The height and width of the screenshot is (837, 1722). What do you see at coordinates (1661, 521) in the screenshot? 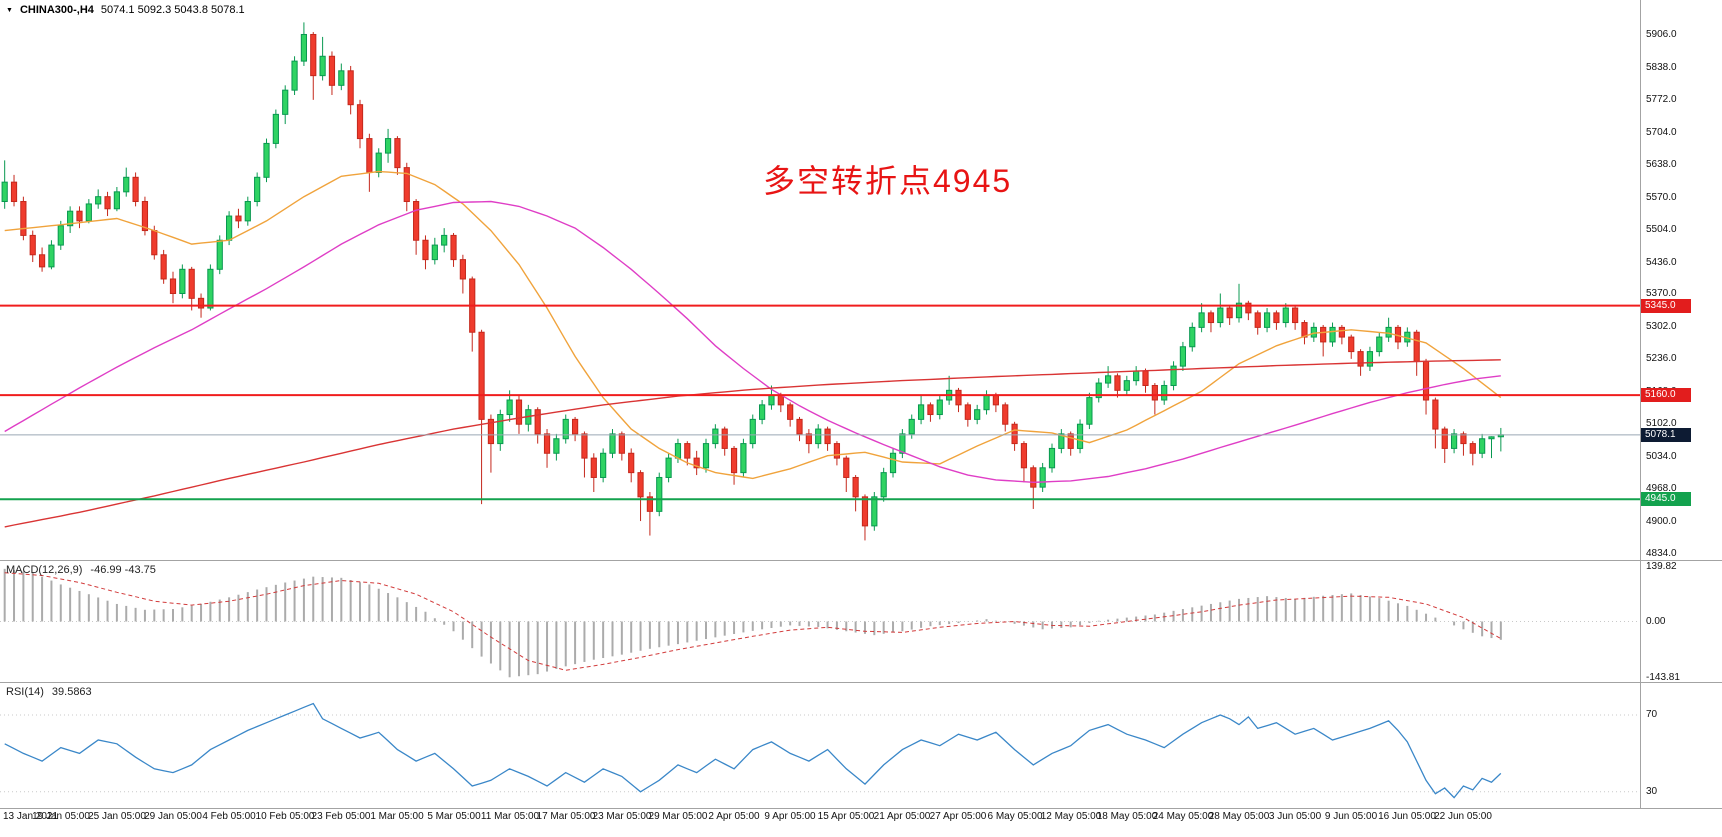
I see `price-axis-label: 4900.0` at bounding box center [1661, 521].